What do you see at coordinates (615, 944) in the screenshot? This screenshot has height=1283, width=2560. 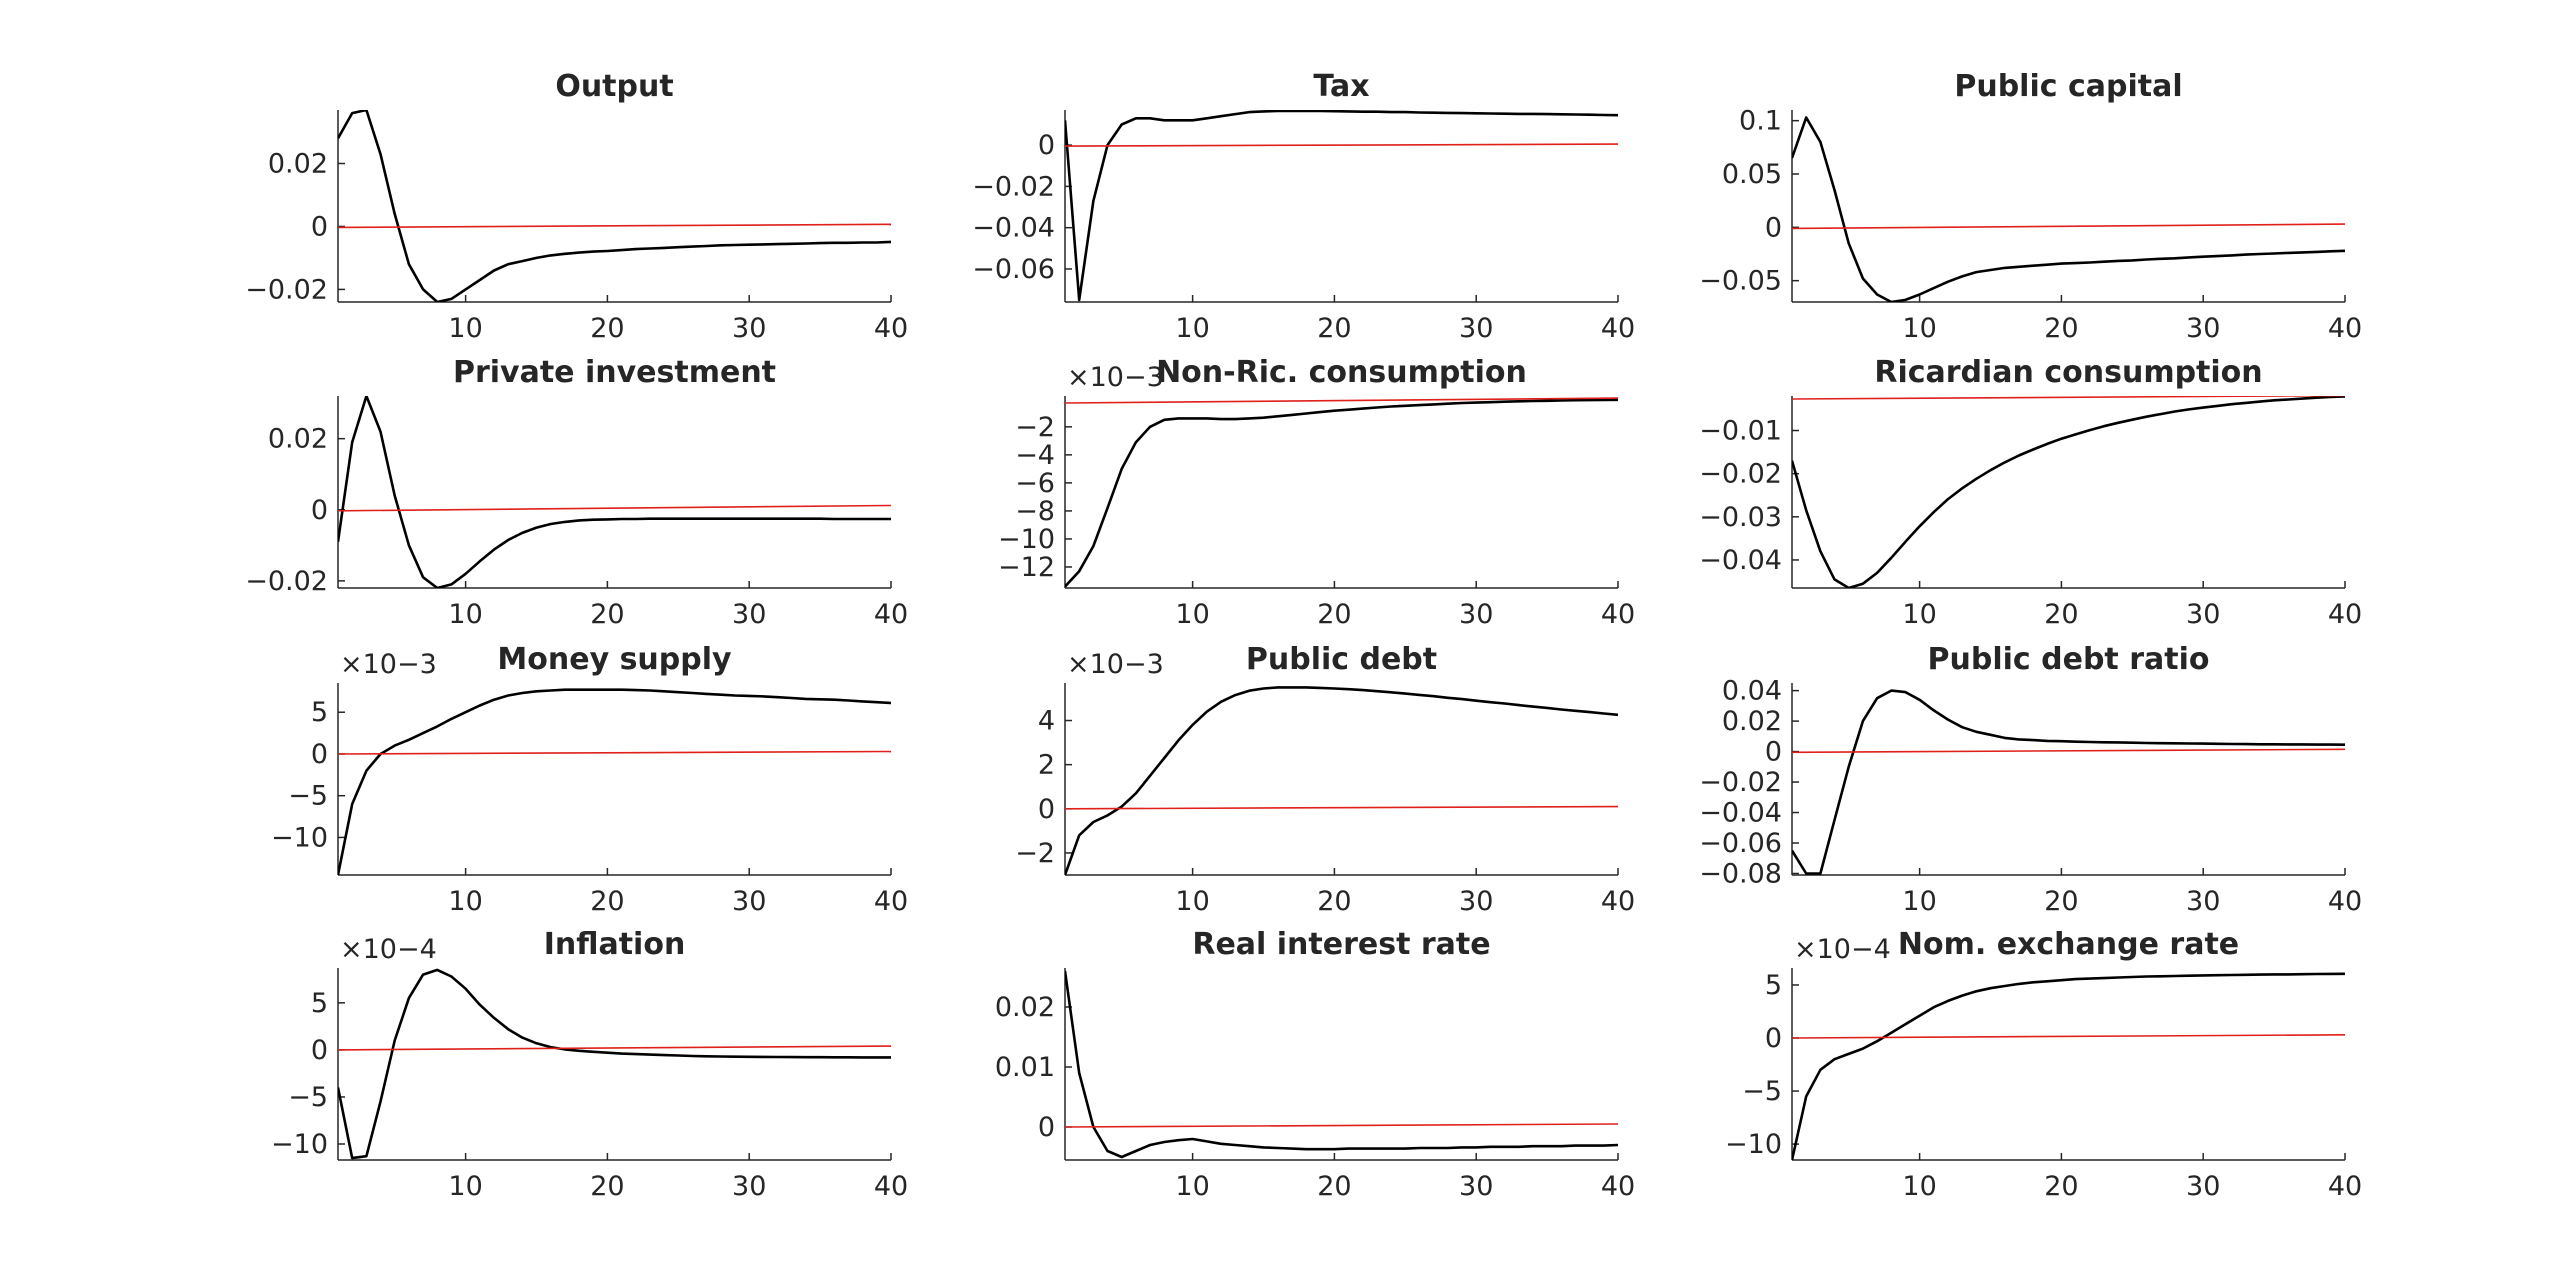 I see `plot-title: Inflation` at bounding box center [615, 944].